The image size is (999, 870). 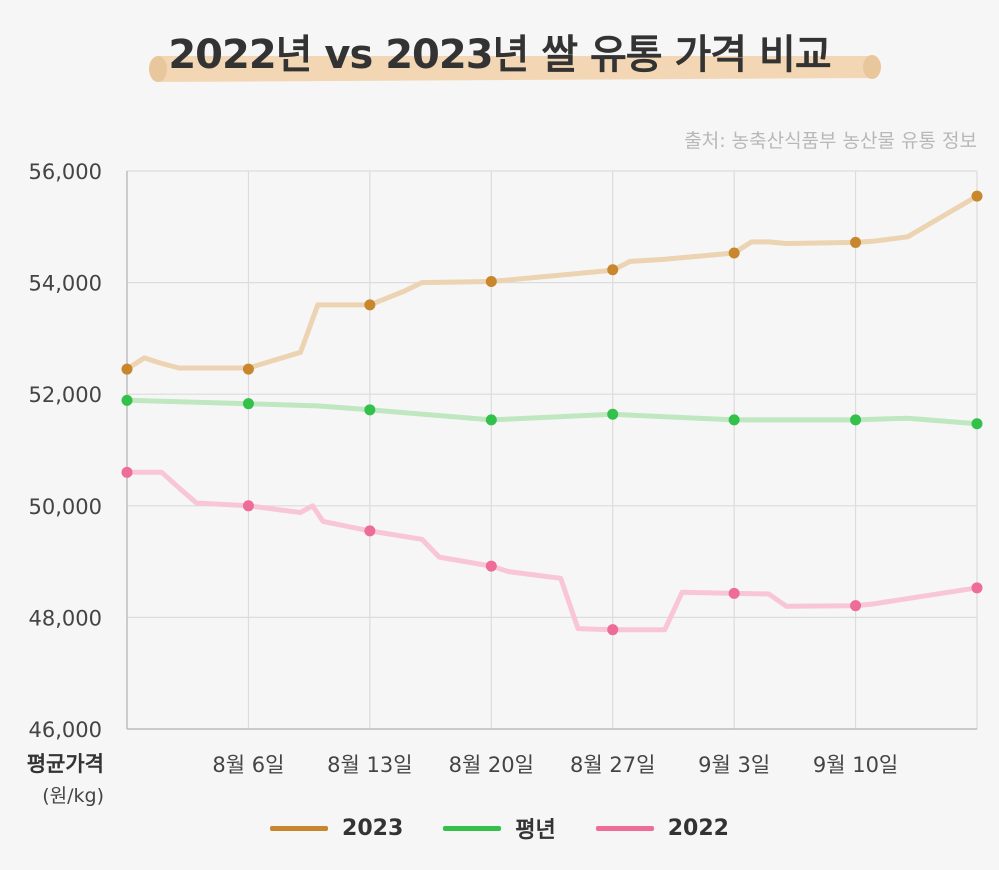 I want to click on title-ribbon-left-end, so click(x=158, y=69).